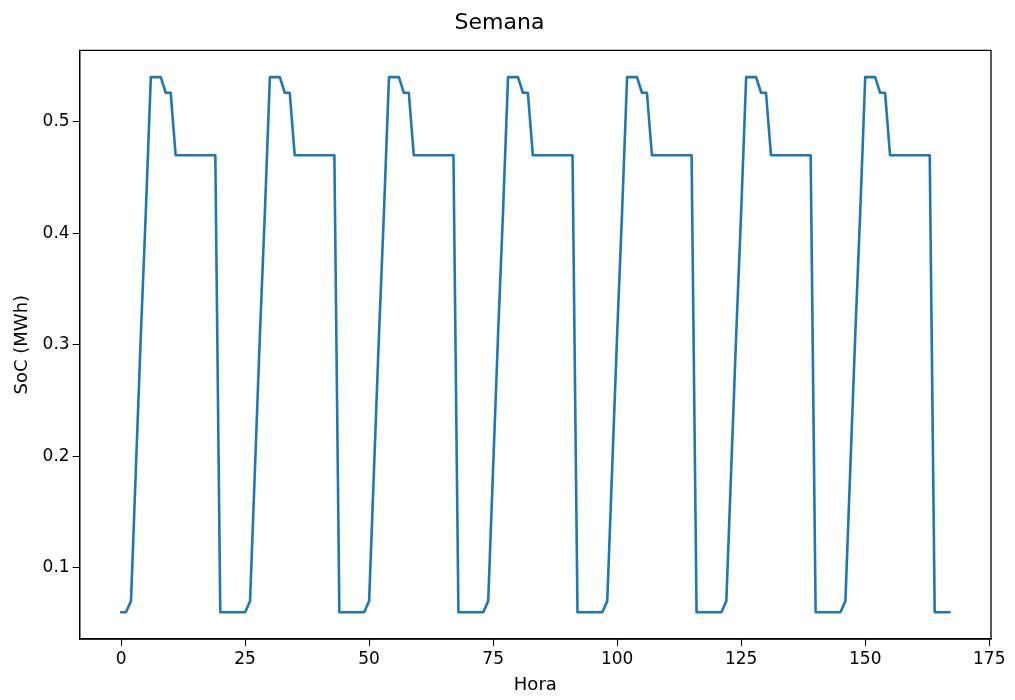  Describe the element at coordinates (21, 344) in the screenshot. I see `y-axis-title: SoC (MWh)` at that location.